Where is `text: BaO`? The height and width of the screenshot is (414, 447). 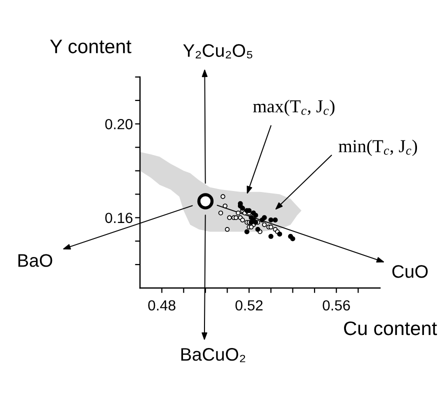 text: BaO is located at coordinates (35, 260).